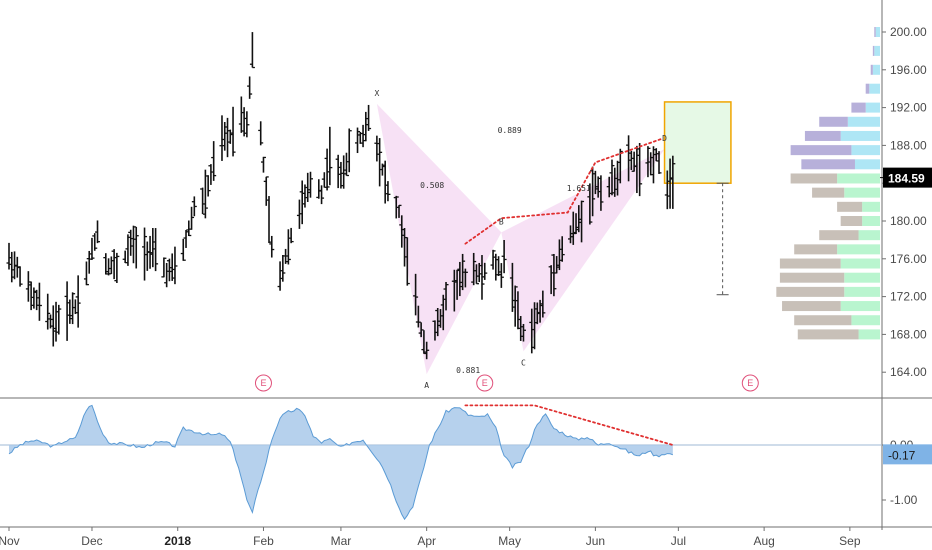  I want to click on pattern-point-x: X, so click(376, 93).